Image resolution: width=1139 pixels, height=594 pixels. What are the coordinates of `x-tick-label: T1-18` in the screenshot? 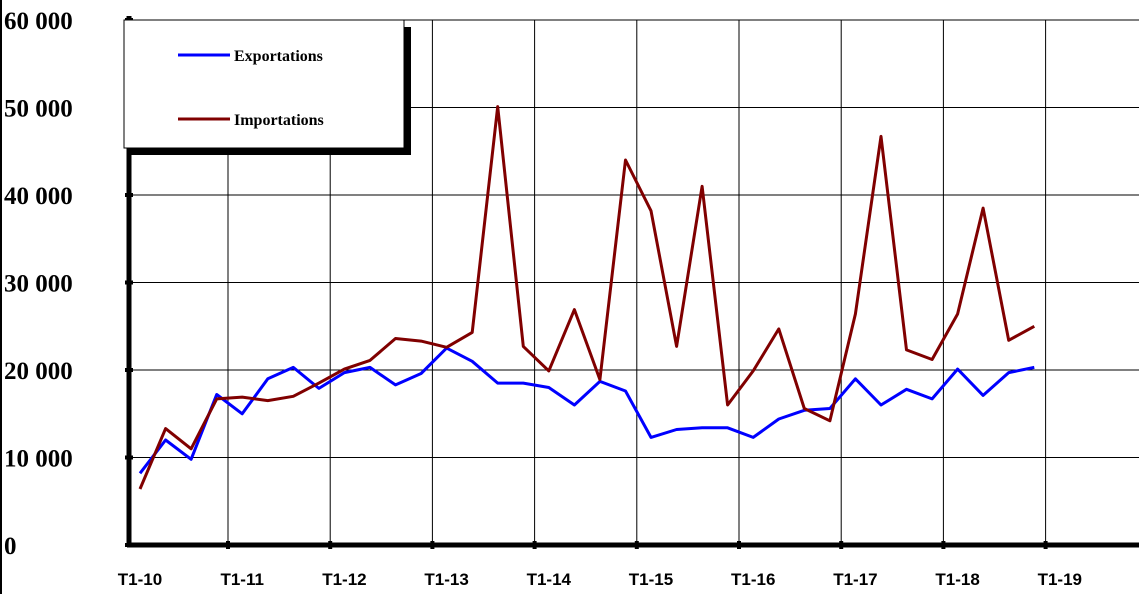 It's located at (957, 579).